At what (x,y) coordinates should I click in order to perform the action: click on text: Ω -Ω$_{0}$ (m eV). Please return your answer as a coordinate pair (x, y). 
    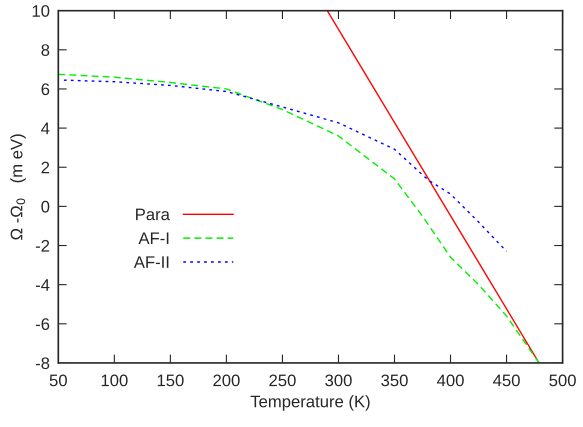
    Looking at the image, I should click on (18, 187).